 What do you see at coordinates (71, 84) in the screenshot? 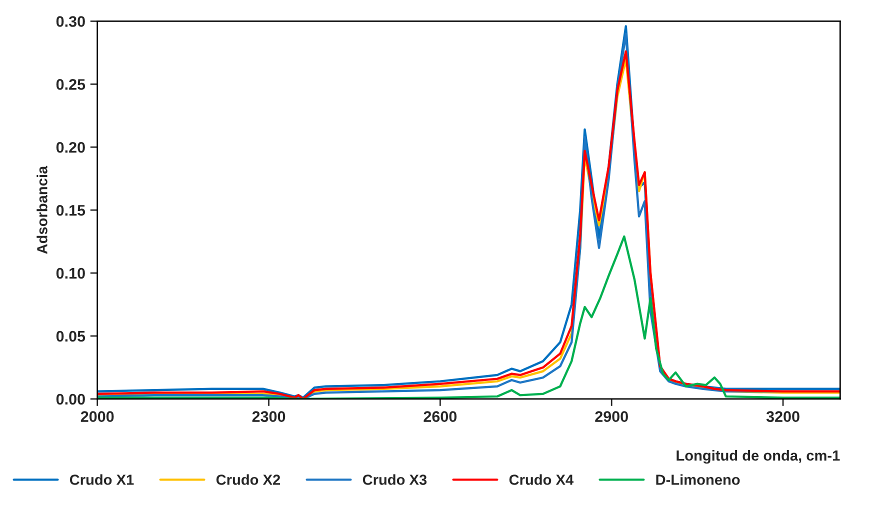
I see `y-tick-label: 0.25` at bounding box center [71, 84].